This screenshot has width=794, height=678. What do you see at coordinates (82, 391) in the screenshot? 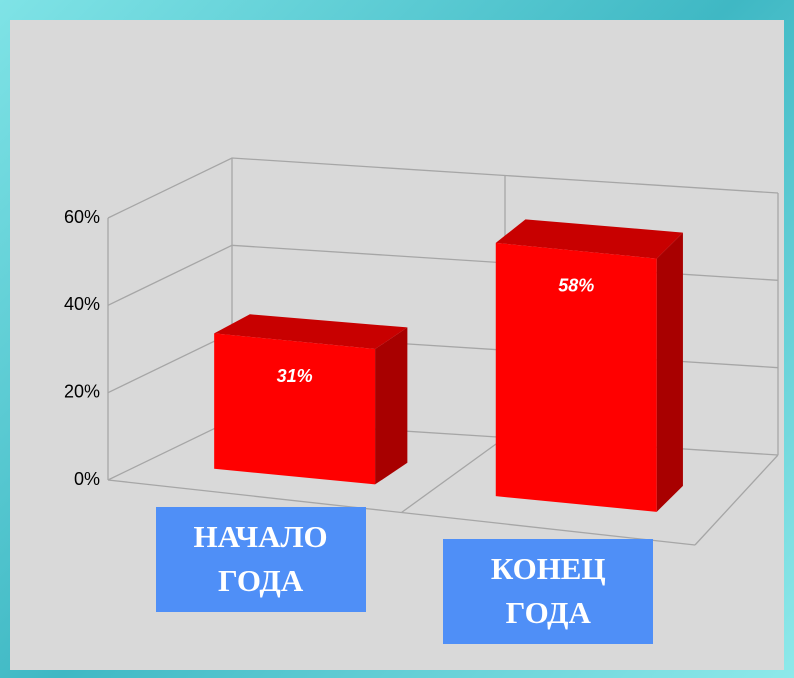
I see `y-tick-label: 20%` at bounding box center [82, 391].